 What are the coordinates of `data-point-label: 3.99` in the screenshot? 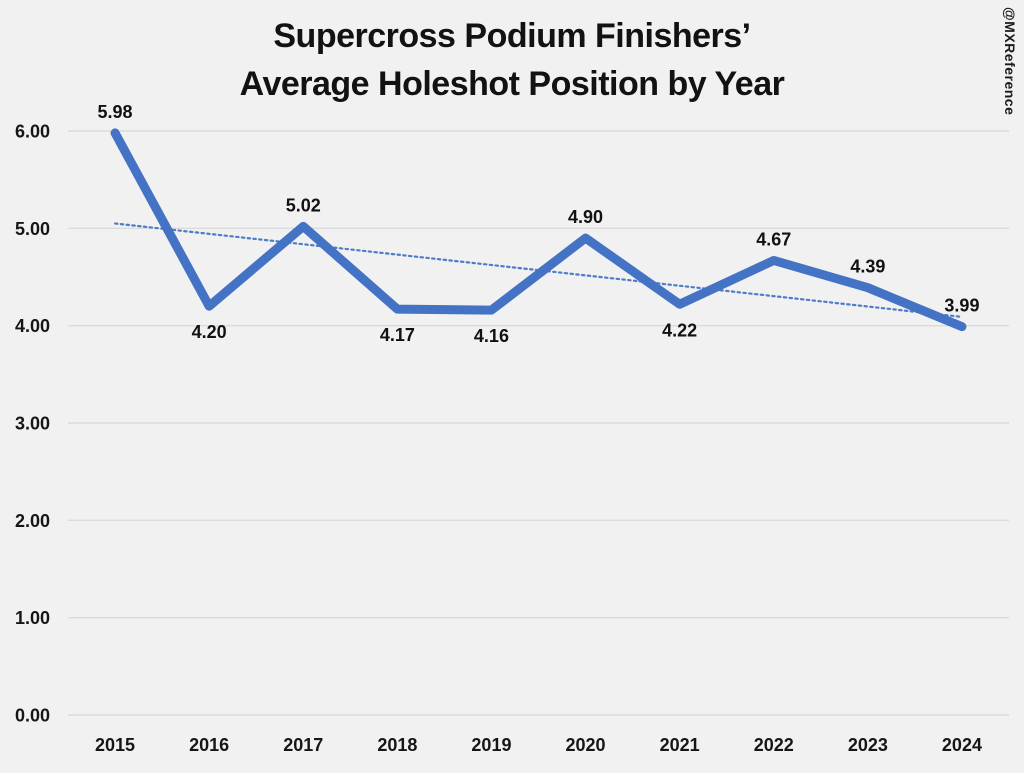 It's located at (961, 306).